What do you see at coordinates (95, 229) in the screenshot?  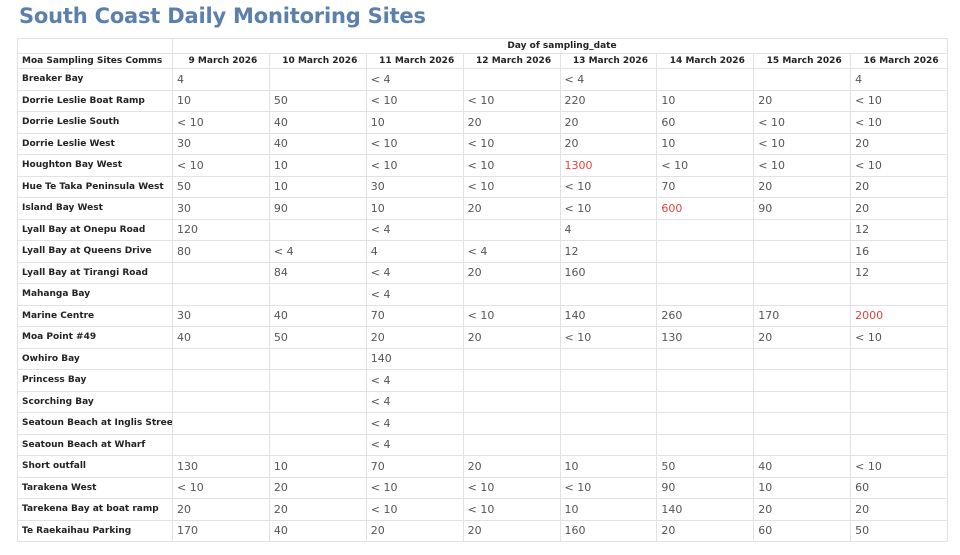 I see `site-label: Lyall Bay at Onepu Road` at bounding box center [95, 229].